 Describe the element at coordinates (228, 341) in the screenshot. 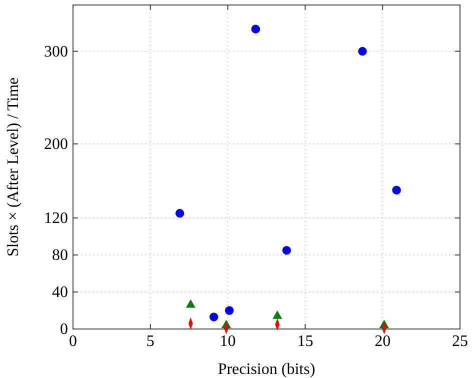

I see `x-tick-label: 10` at that location.